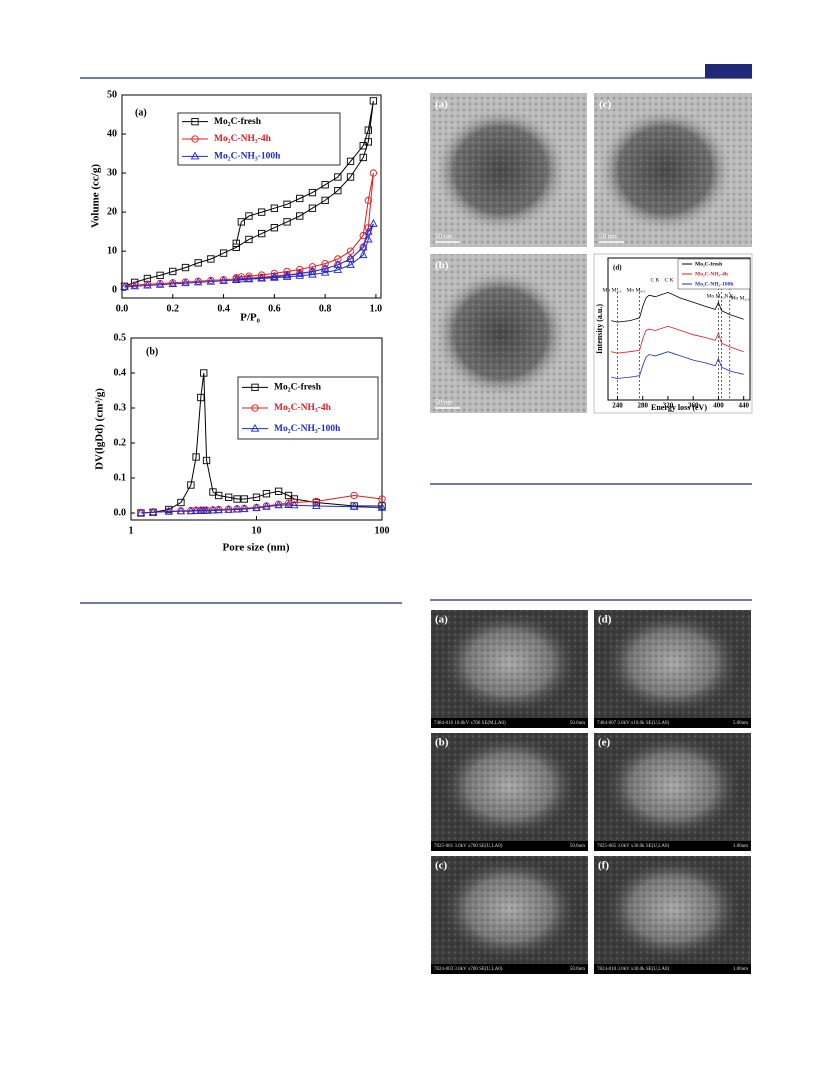 Image resolution: width=833 pixels, height=1091 pixels. What do you see at coordinates (120, 372) in the screenshot?
I see `y-tick-label: 0.4` at bounding box center [120, 372].